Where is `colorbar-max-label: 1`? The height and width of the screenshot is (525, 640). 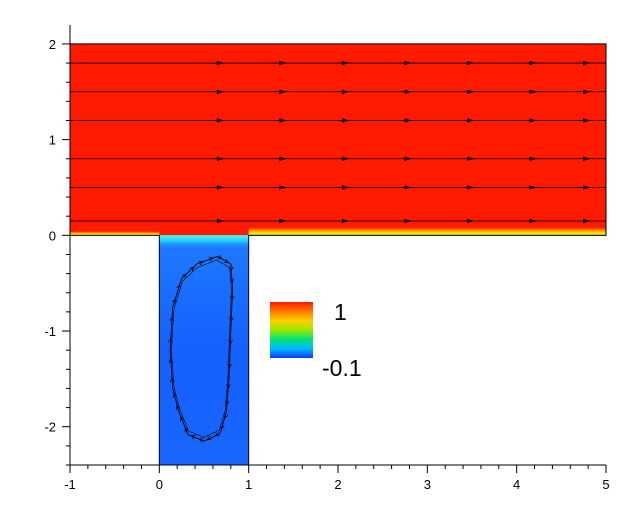 colorbar-max-label: 1 is located at coordinates (340, 312).